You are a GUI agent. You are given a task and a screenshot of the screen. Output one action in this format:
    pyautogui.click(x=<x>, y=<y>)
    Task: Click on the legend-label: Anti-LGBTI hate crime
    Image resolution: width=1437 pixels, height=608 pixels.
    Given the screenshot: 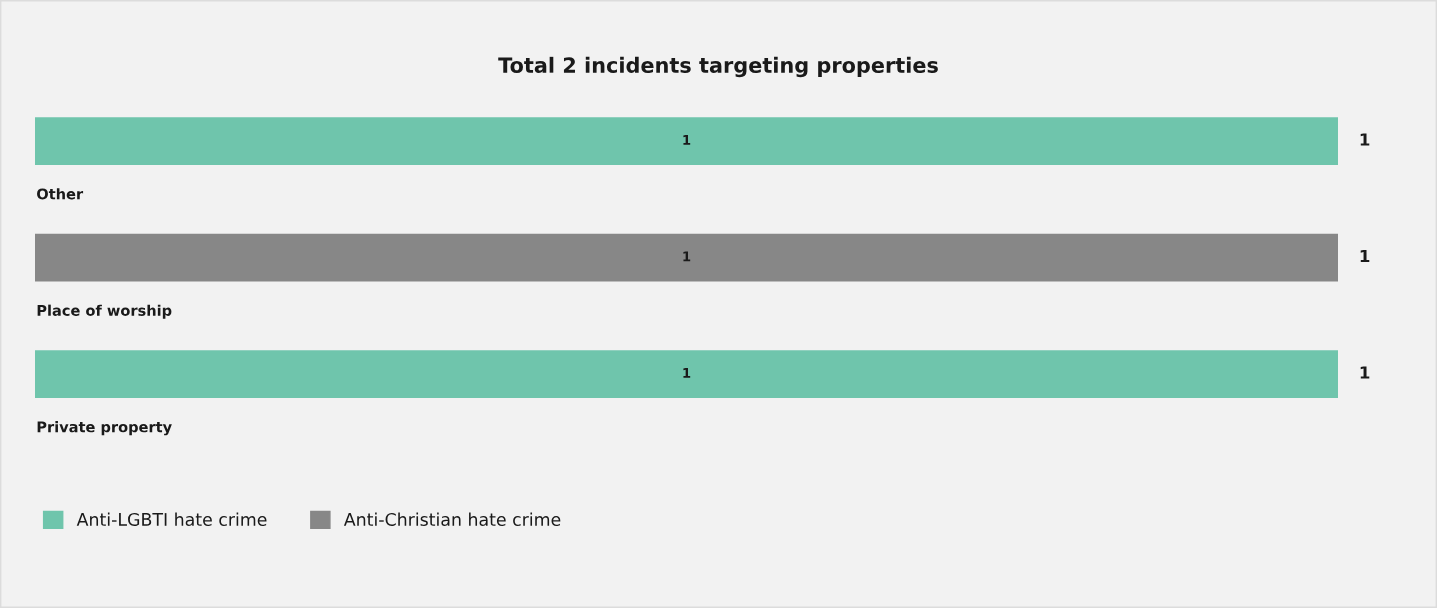 What is the action you would take?
    pyautogui.click(x=171, y=519)
    